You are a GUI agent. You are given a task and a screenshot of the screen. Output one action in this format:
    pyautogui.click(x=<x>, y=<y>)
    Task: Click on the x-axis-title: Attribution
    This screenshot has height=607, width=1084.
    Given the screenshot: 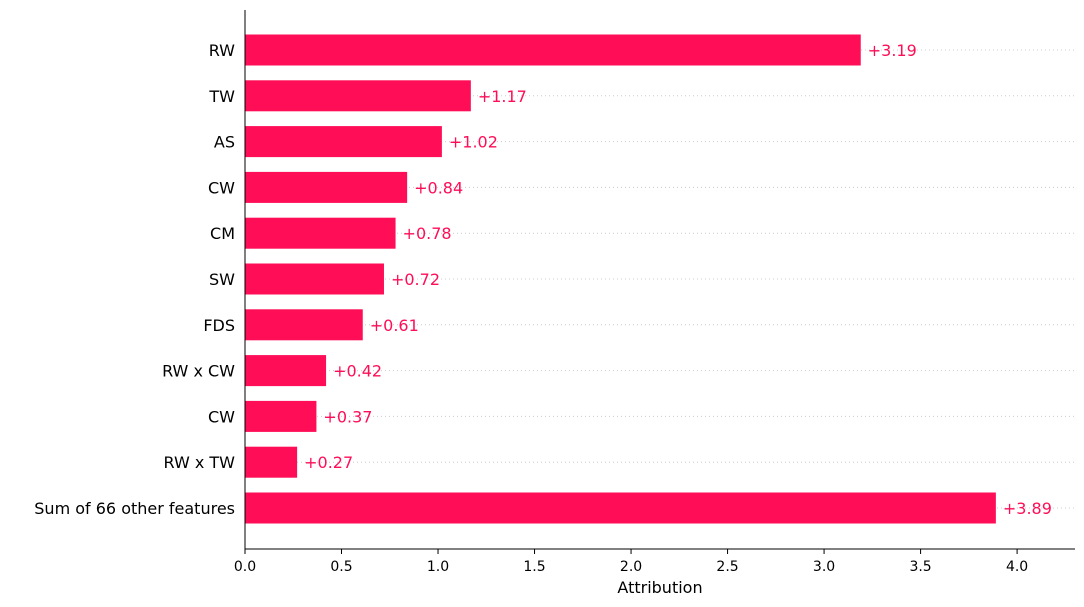 What is the action you would take?
    pyautogui.click(x=659, y=587)
    